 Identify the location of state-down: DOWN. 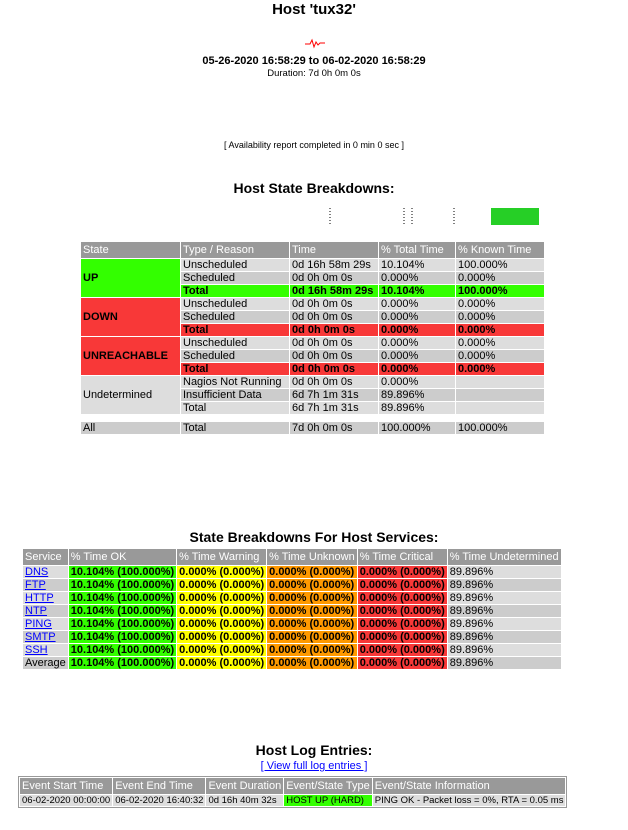
(130, 317).